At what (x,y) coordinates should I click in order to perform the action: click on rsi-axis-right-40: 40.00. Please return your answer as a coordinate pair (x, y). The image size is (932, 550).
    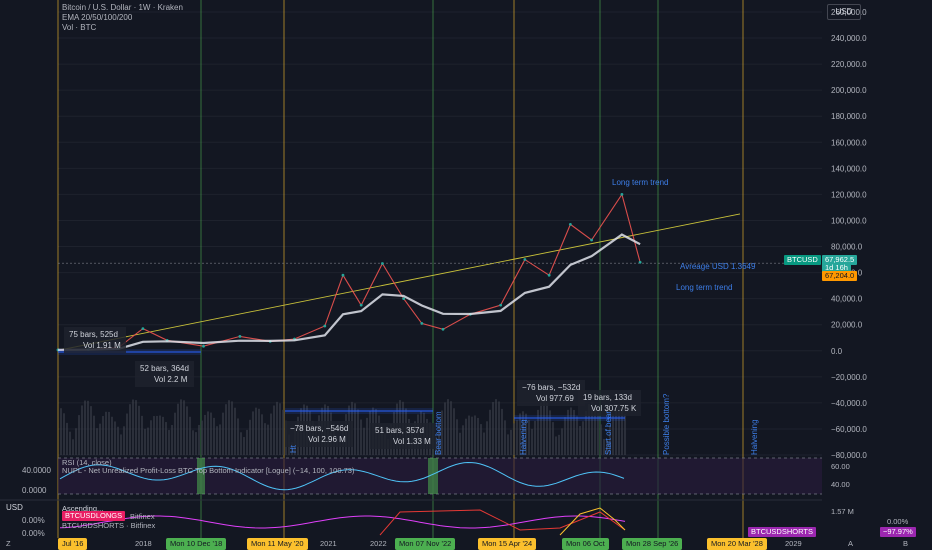
    Looking at the image, I should click on (840, 484).